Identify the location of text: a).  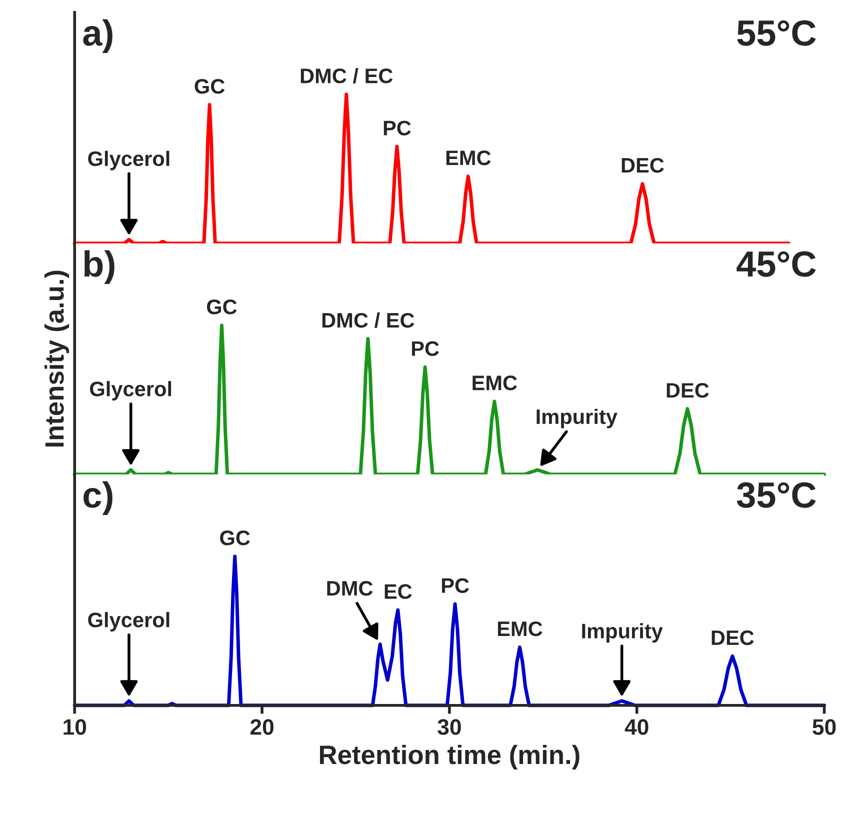
(97, 36).